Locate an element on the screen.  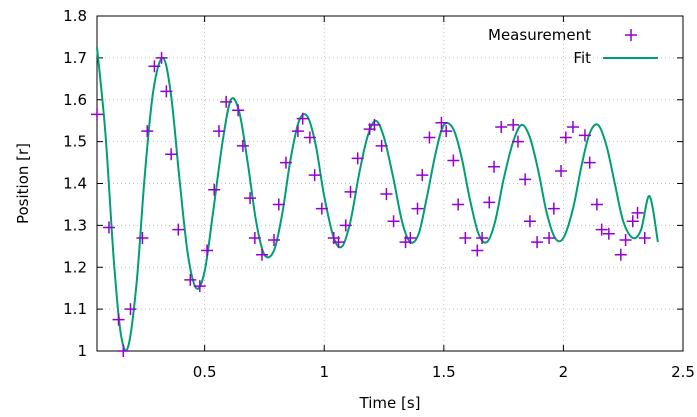
x-tick-label: 2 is located at coordinates (564, 372).